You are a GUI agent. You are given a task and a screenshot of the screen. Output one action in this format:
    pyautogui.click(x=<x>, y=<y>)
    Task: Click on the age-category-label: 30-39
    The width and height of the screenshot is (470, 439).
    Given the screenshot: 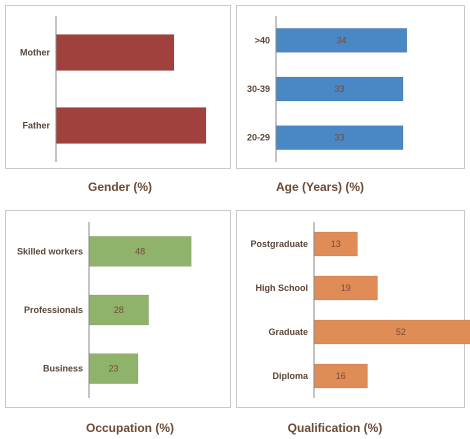 What is the action you would take?
    pyautogui.click(x=258, y=89)
    